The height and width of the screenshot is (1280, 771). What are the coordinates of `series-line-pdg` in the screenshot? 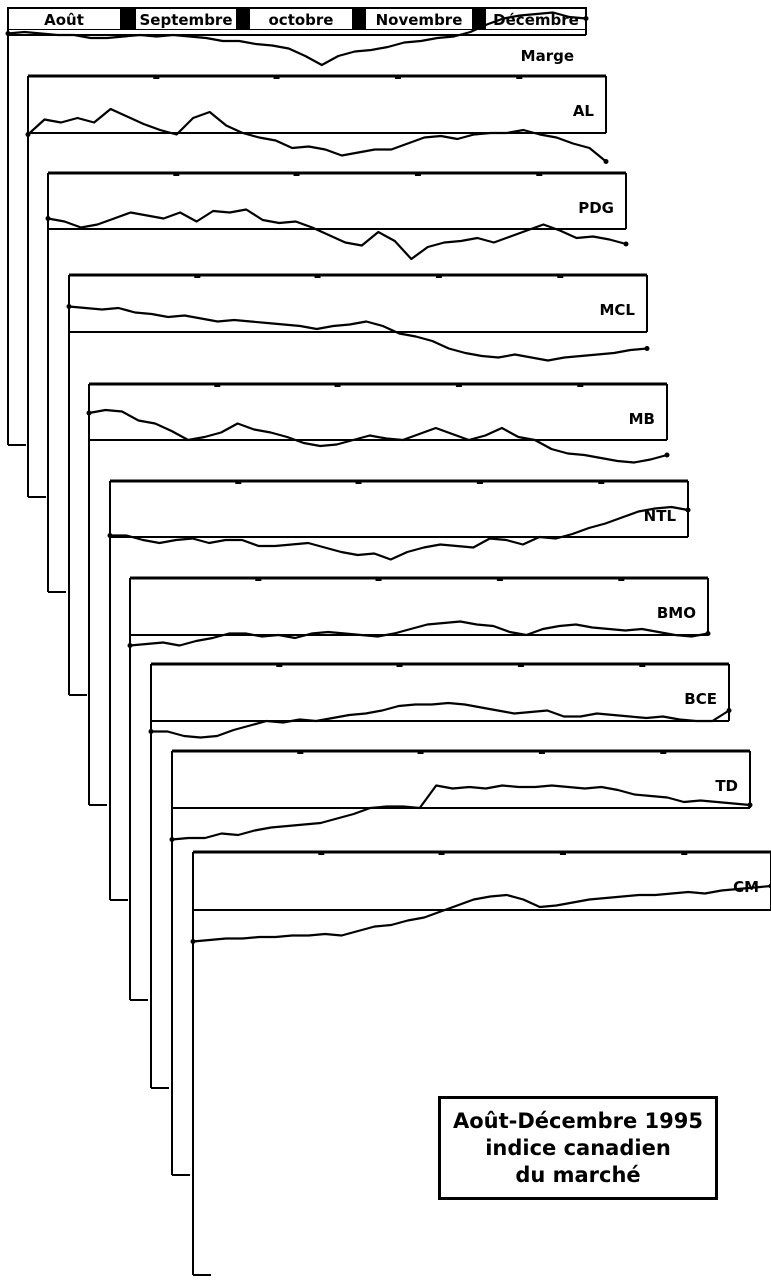 It's located at (337, 234).